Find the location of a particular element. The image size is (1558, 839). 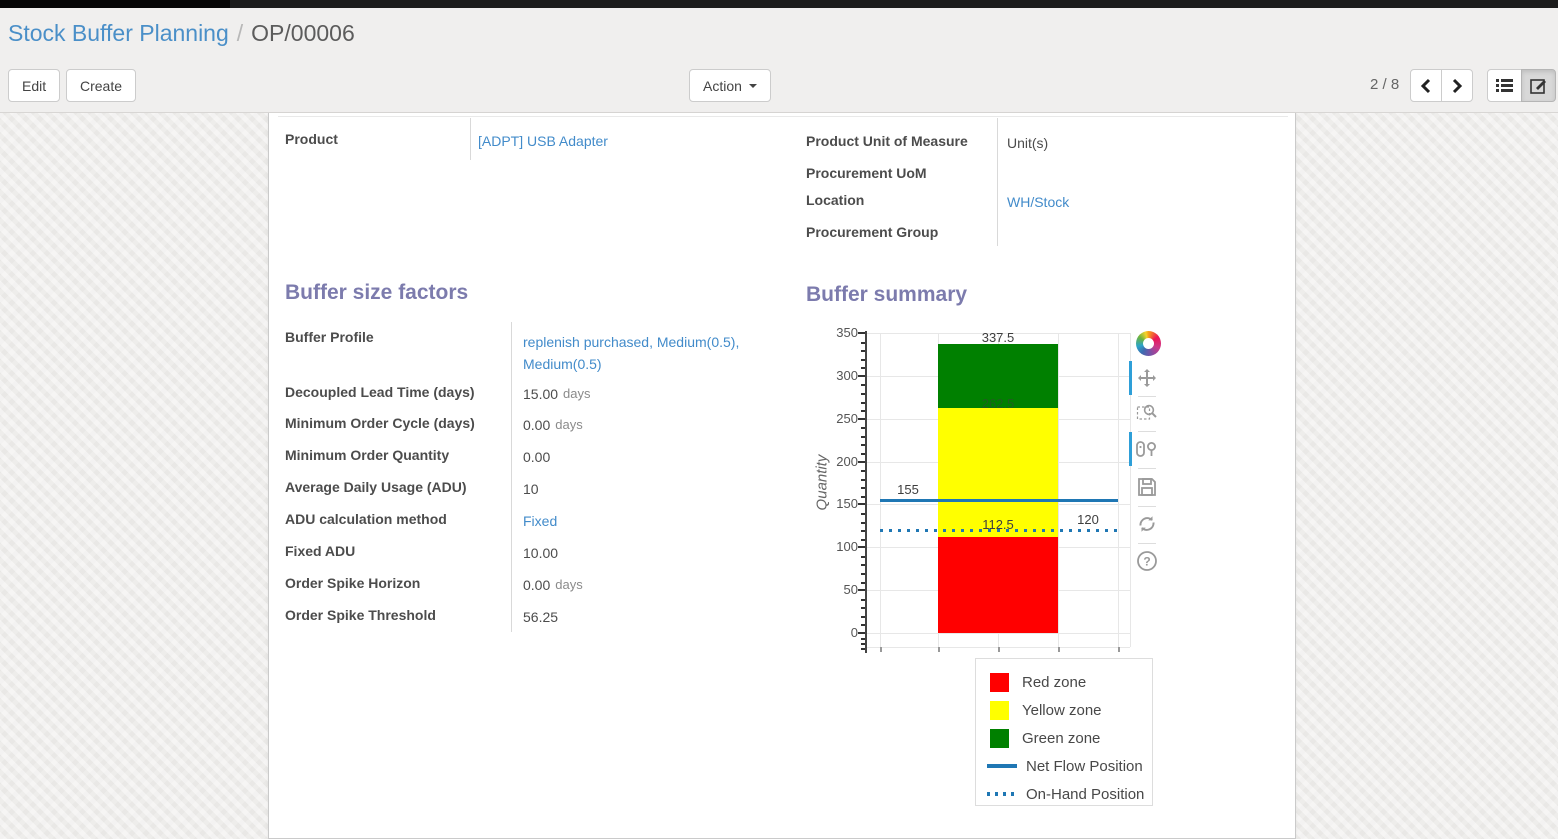

list-icon is located at coordinates (1504, 85).